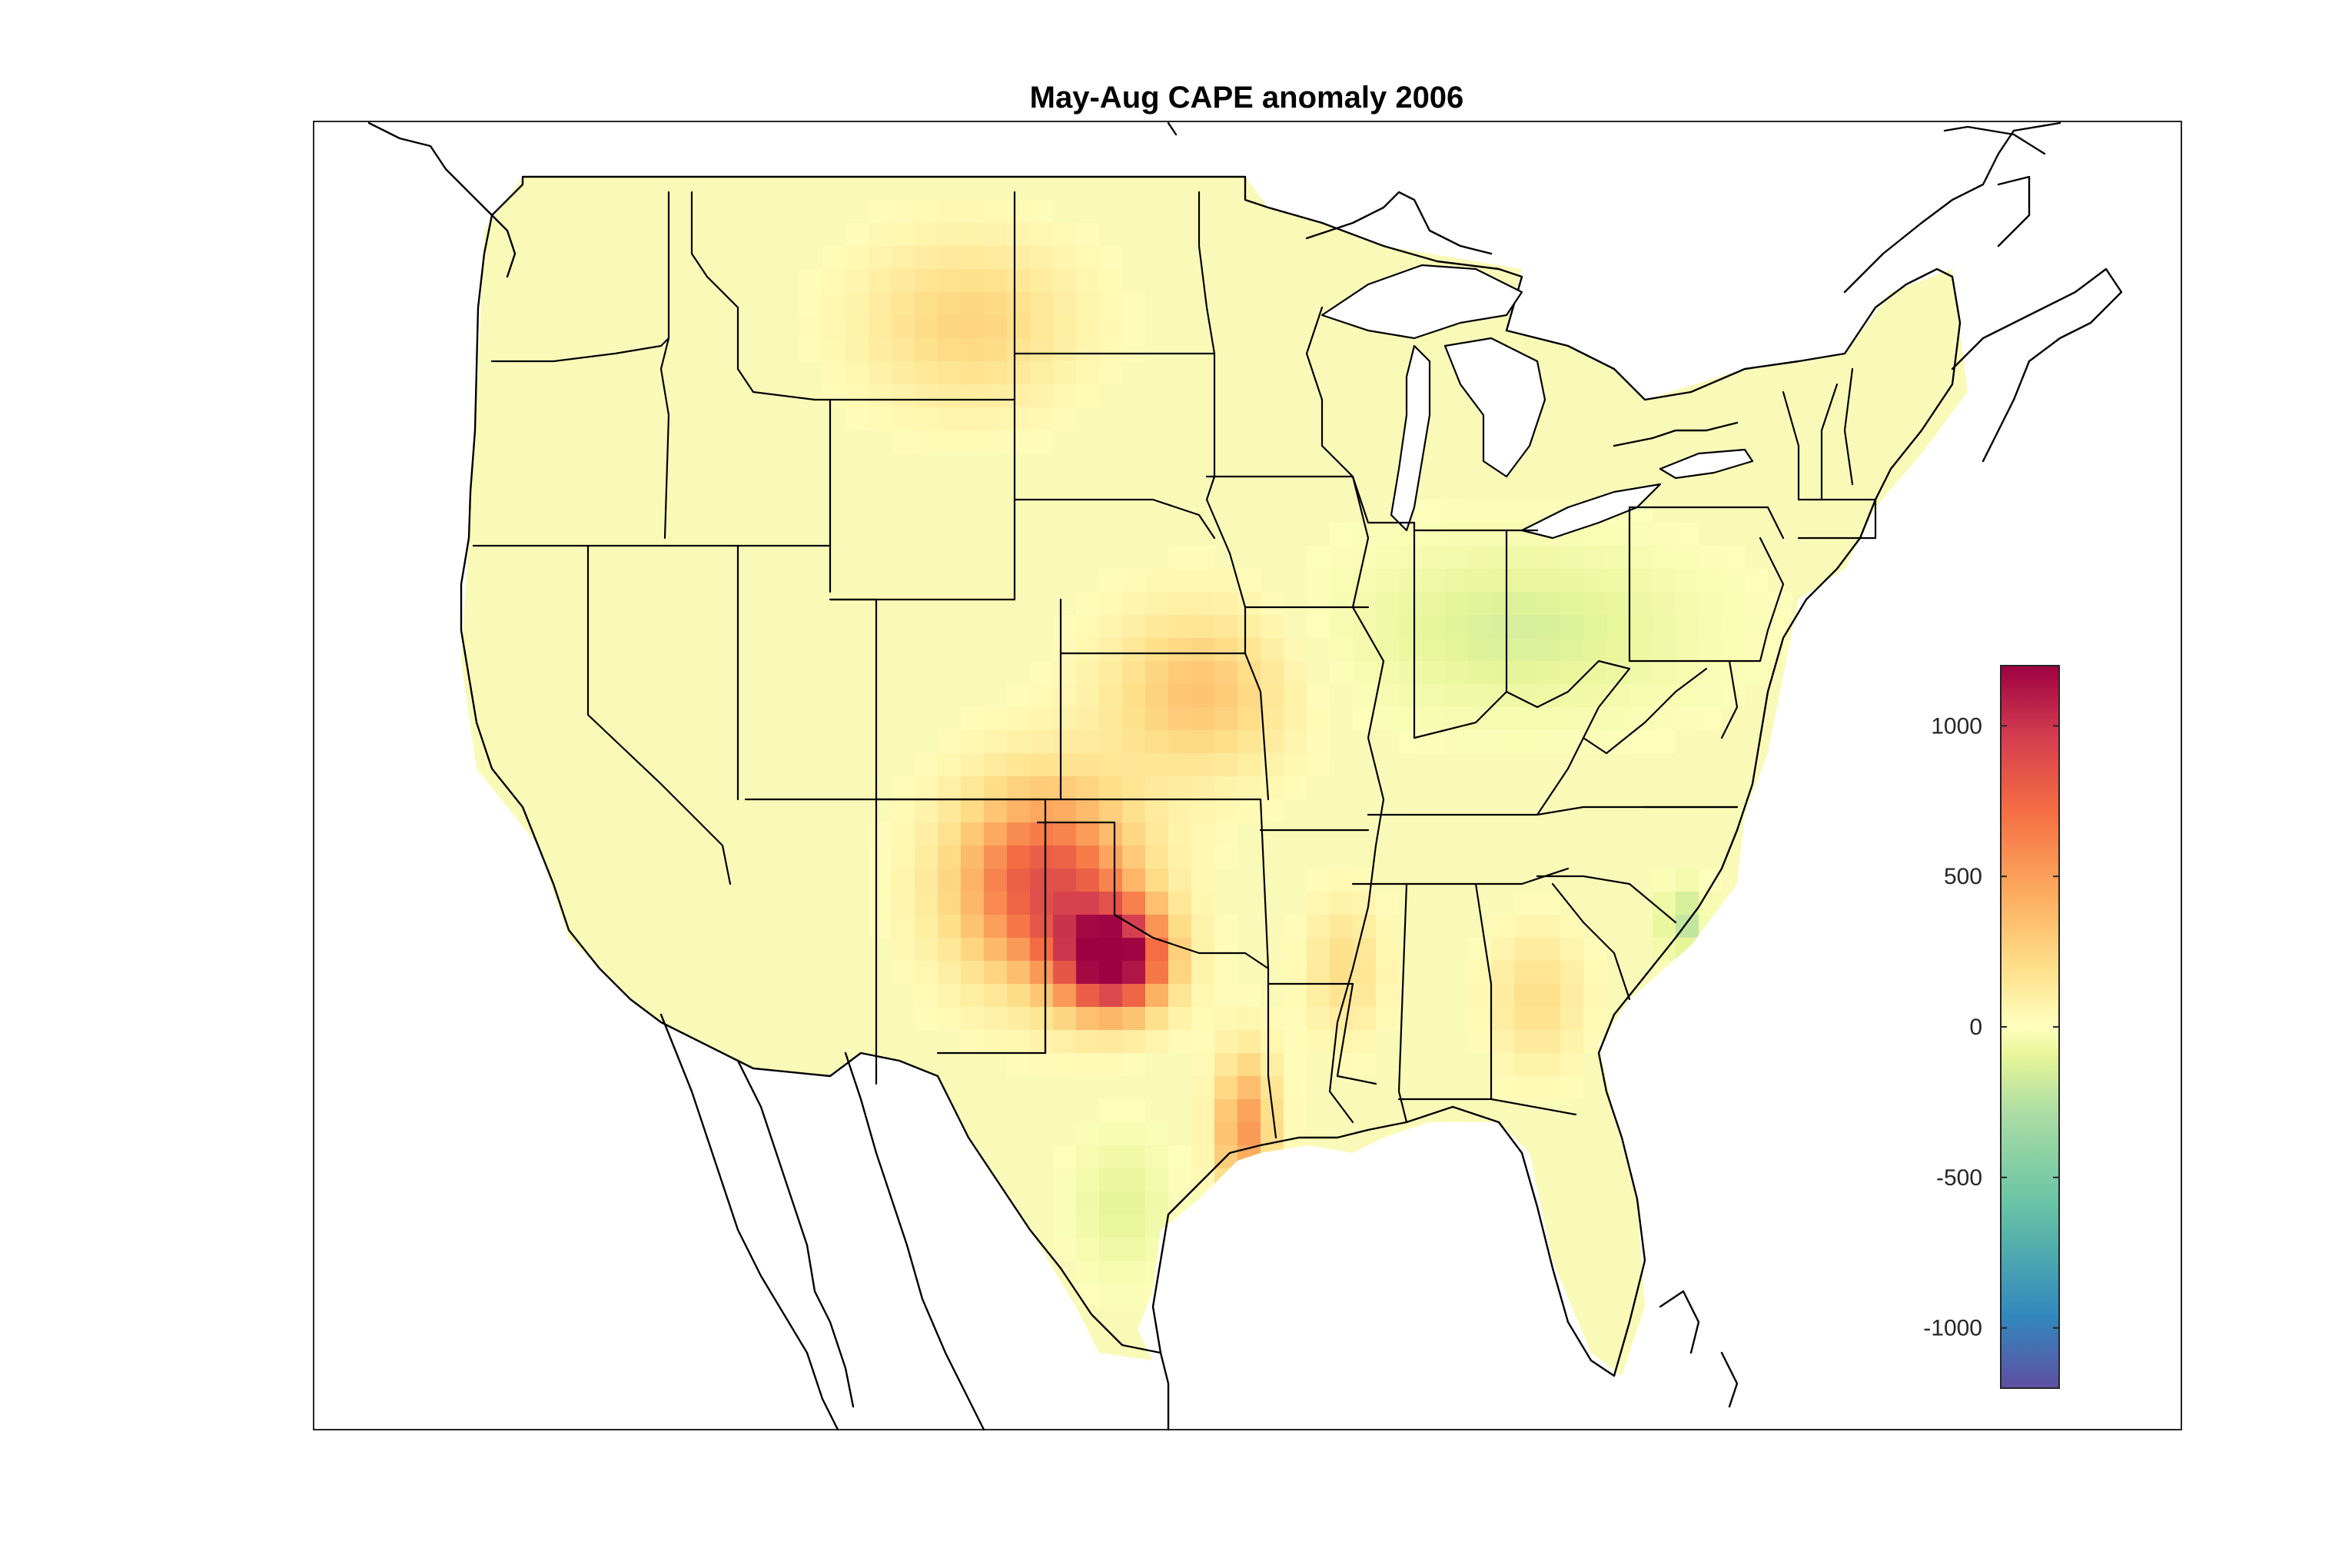 The width and height of the screenshot is (2352, 1568). What do you see at coordinates (1237, 649) in the screenshot?
I see `border-ia-mo-ne` at bounding box center [1237, 649].